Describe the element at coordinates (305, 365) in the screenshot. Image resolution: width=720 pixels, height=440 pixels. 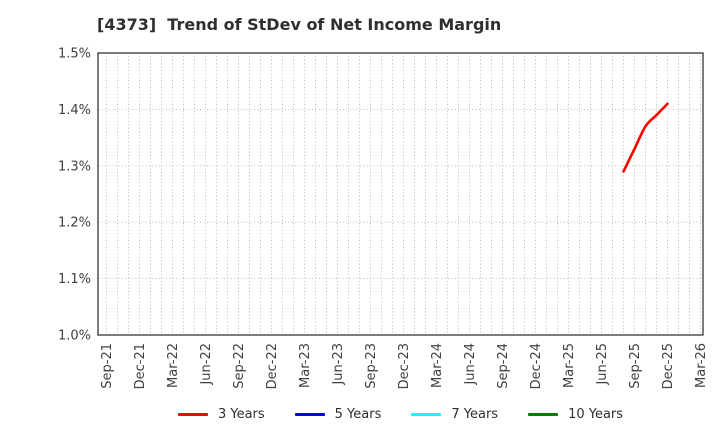
I see `x-axis-tick-label: Mar-23` at that location.